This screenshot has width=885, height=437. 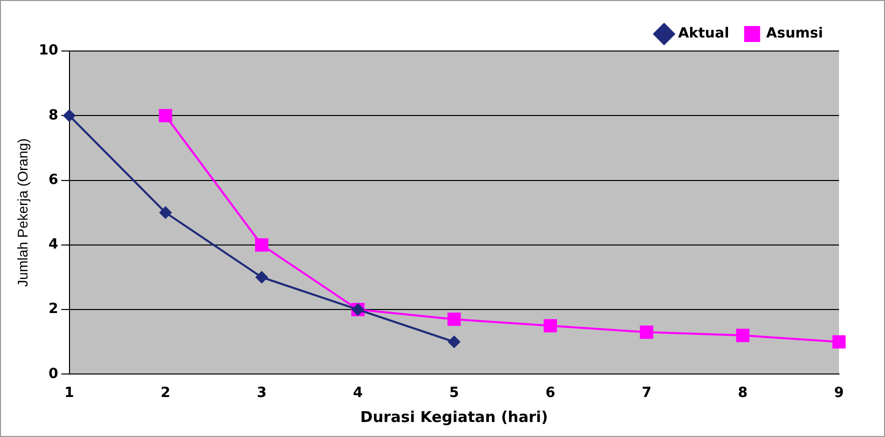 I want to click on y-tick-label: 2, so click(x=53, y=309).